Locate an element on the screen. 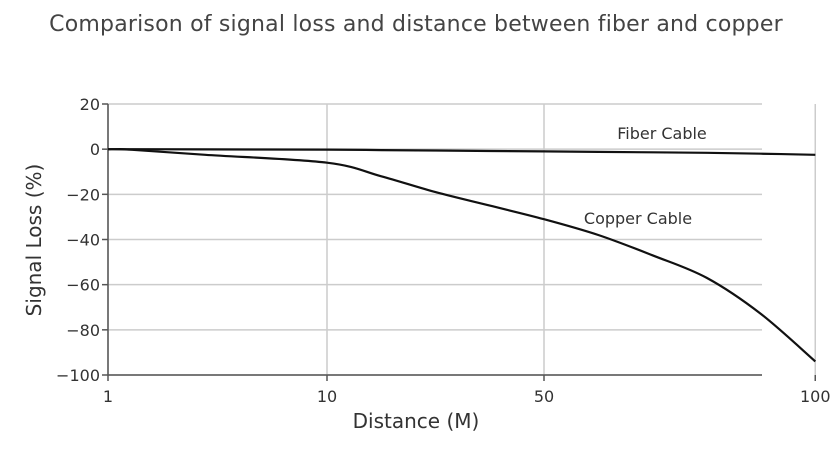 Image resolution: width=832 pixels, height=450 pixels. y-axis-label: Signal Loss (%) is located at coordinates (34, 240).